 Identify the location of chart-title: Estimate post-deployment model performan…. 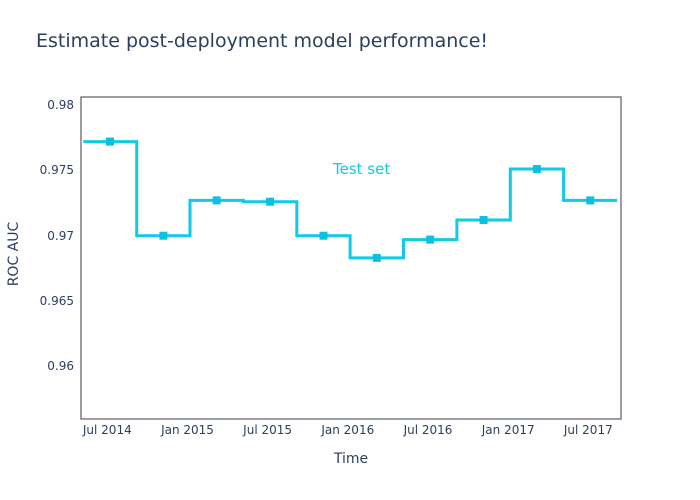
(262, 41).